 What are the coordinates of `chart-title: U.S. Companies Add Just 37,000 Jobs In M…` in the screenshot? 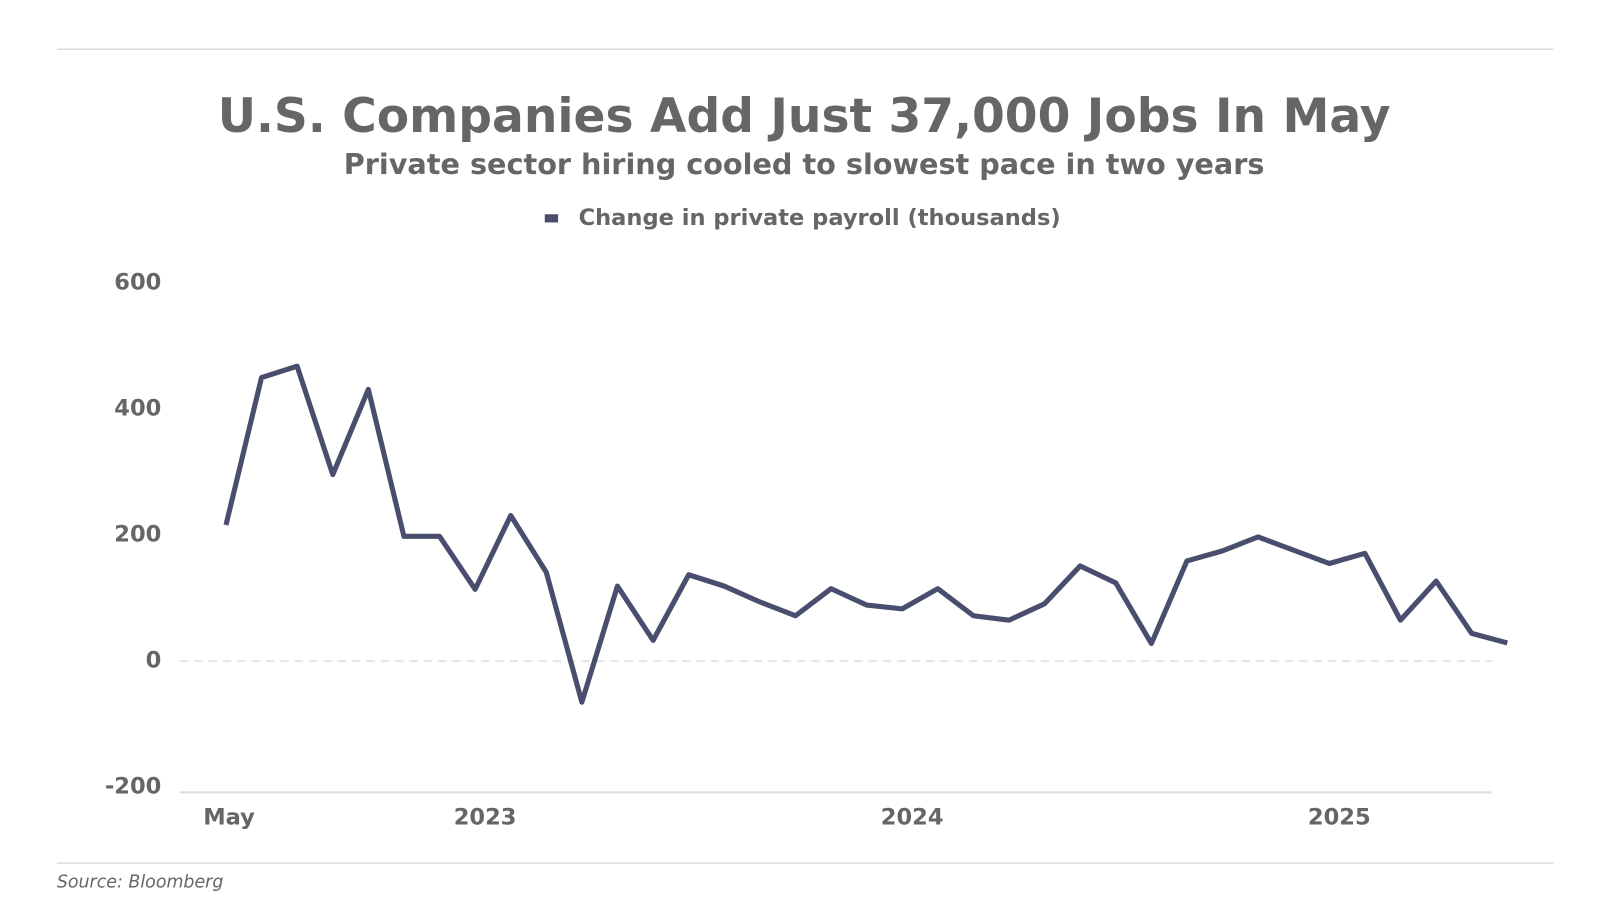 It's located at (804, 116).